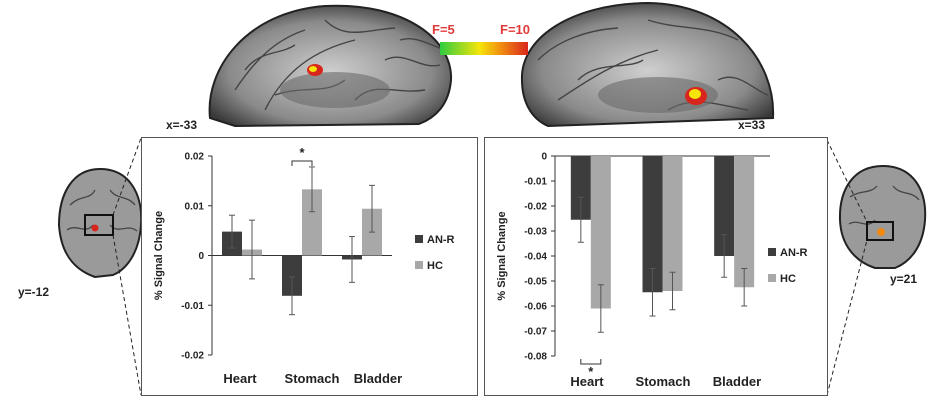 This screenshot has height=416, width=940. I want to click on y-tick-label: -0.07, so click(535, 332).